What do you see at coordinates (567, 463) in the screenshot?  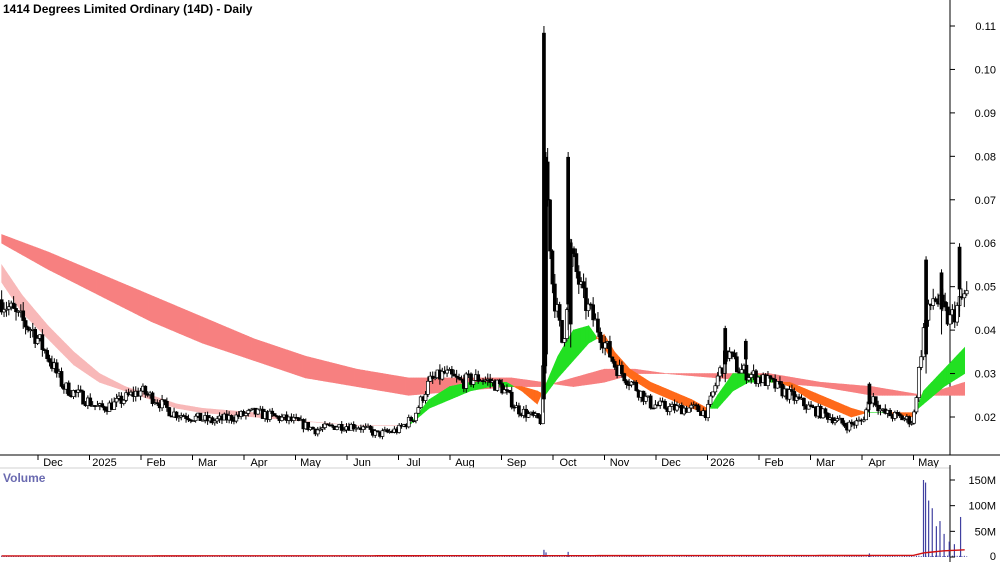 I see `month-tick-label: Oct` at bounding box center [567, 463].